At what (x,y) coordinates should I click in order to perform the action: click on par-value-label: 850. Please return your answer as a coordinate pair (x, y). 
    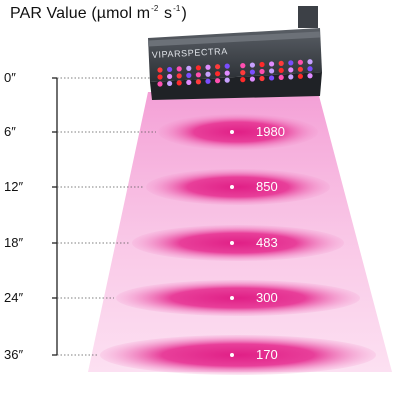
    Looking at the image, I should click on (267, 186).